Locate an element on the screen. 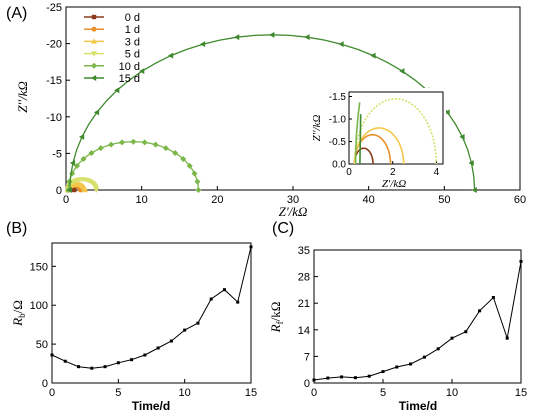 The image size is (533, 414). legend-label: 0 d is located at coordinates (132, 18).